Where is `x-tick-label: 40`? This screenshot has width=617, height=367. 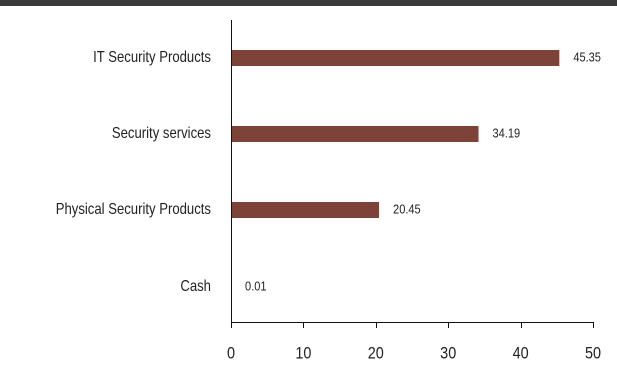
x-tick-label: 40 is located at coordinates (521, 353).